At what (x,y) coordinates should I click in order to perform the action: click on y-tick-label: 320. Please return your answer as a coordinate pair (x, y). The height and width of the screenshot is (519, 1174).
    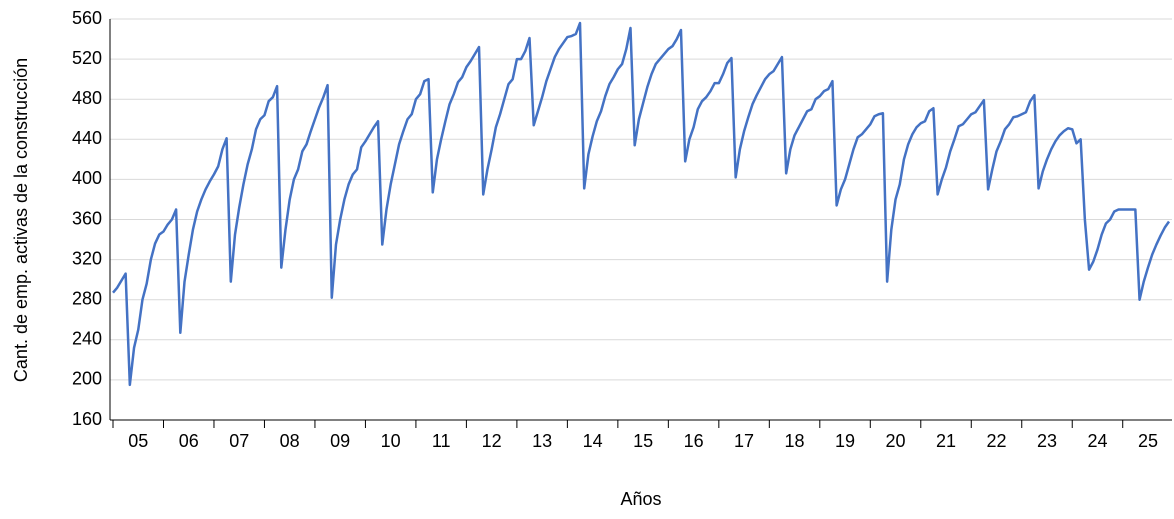
    Looking at the image, I should click on (87, 258).